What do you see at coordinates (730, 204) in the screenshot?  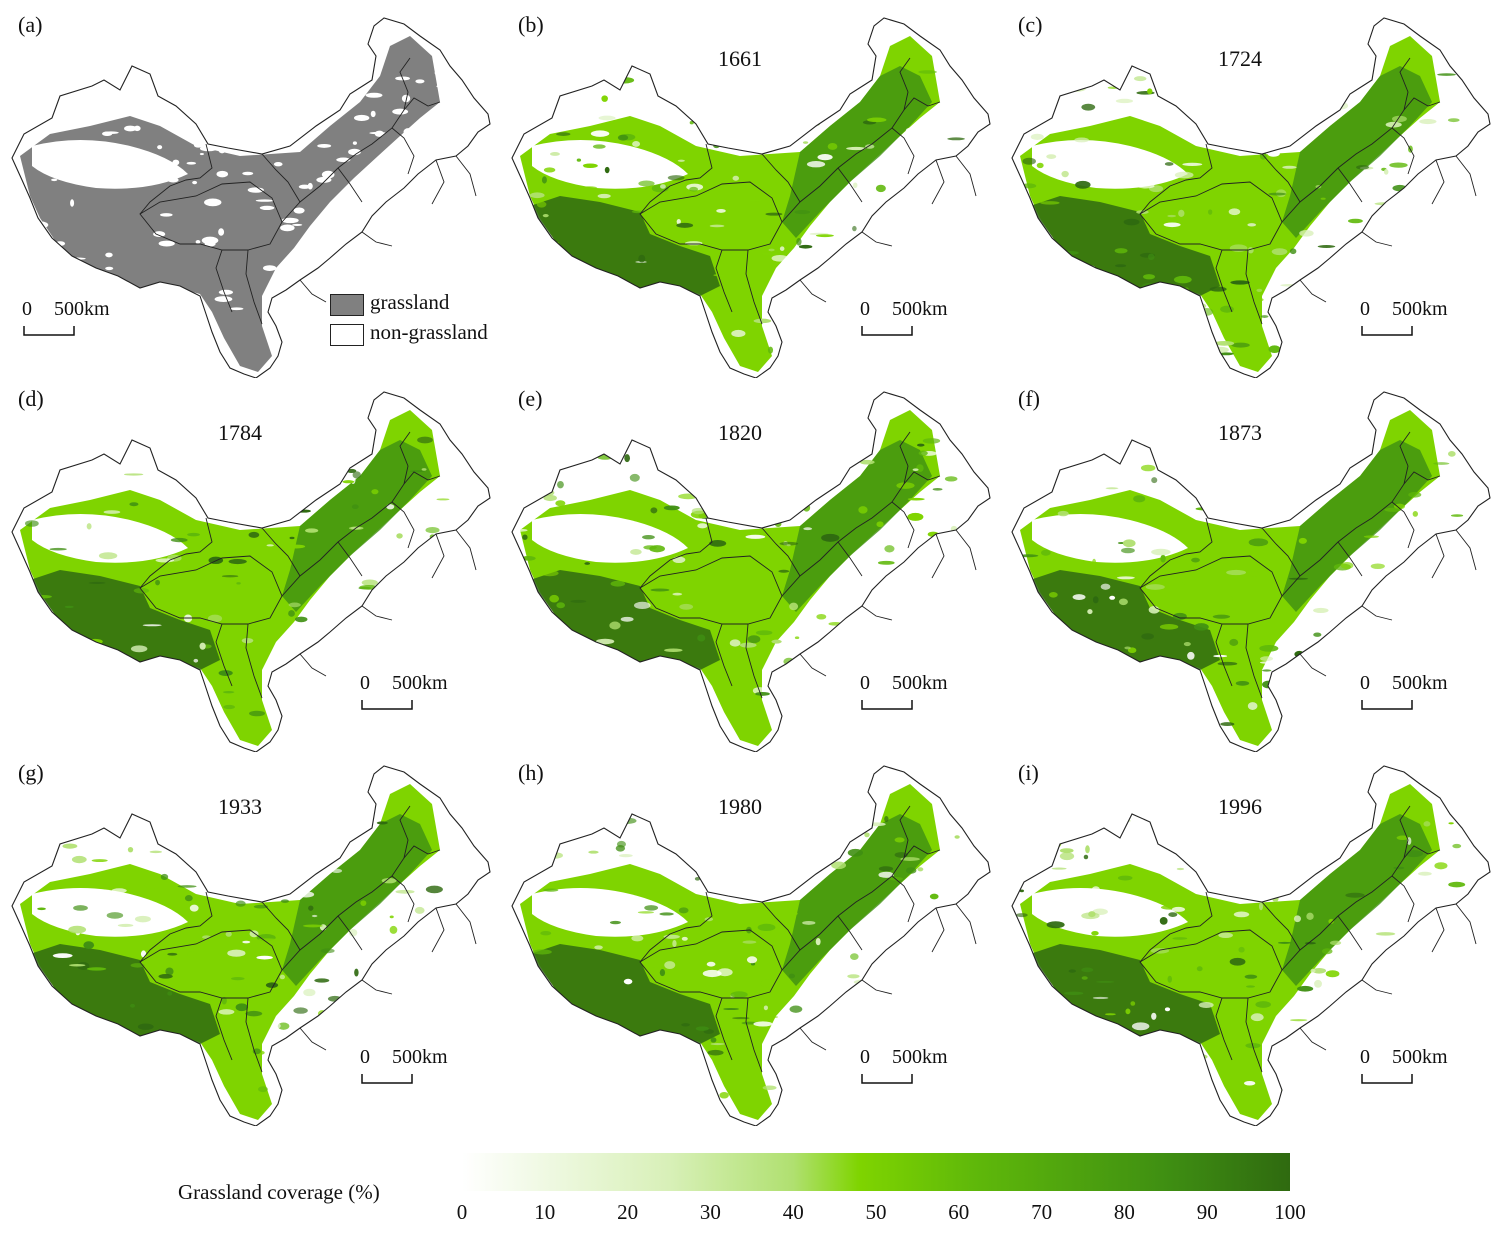 I see `grassland-coverage-area` at bounding box center [730, 204].